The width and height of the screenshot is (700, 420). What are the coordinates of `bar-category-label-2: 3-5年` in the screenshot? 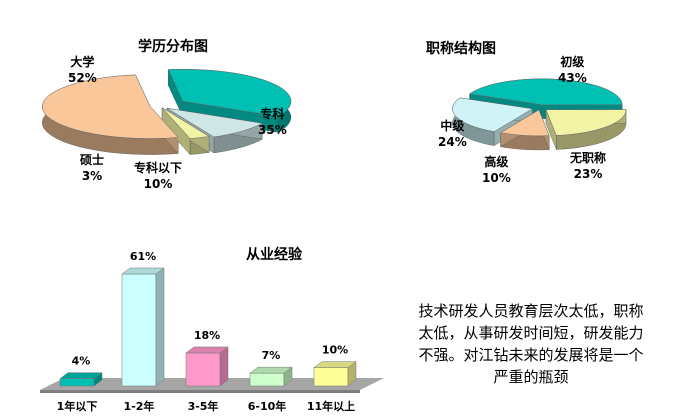 It's located at (203, 406).